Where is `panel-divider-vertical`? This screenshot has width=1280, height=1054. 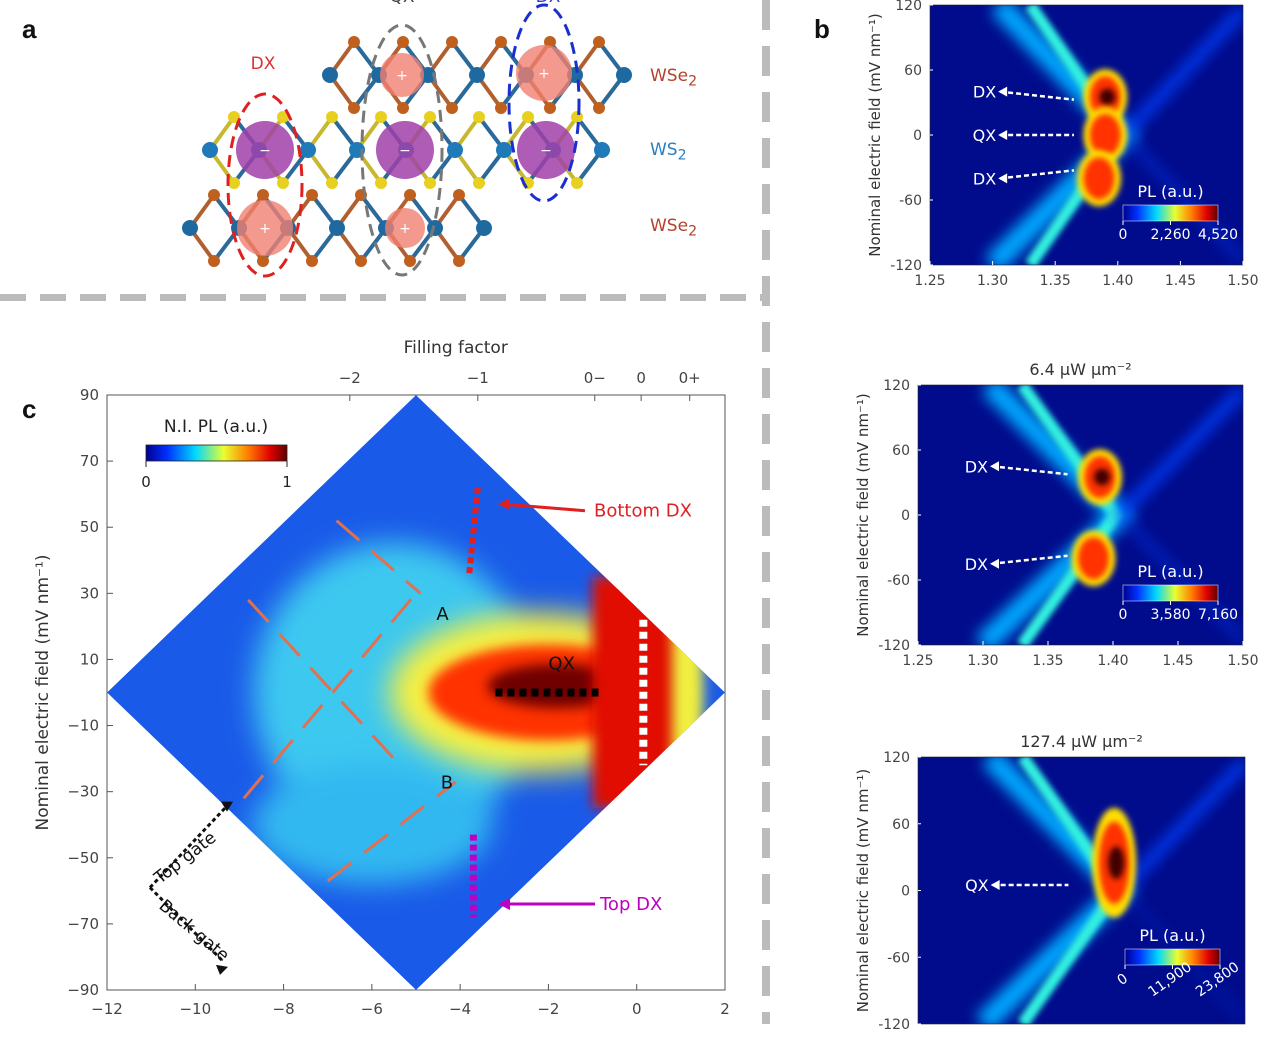
panel-divider-vertical is located at coordinates (766, 512).